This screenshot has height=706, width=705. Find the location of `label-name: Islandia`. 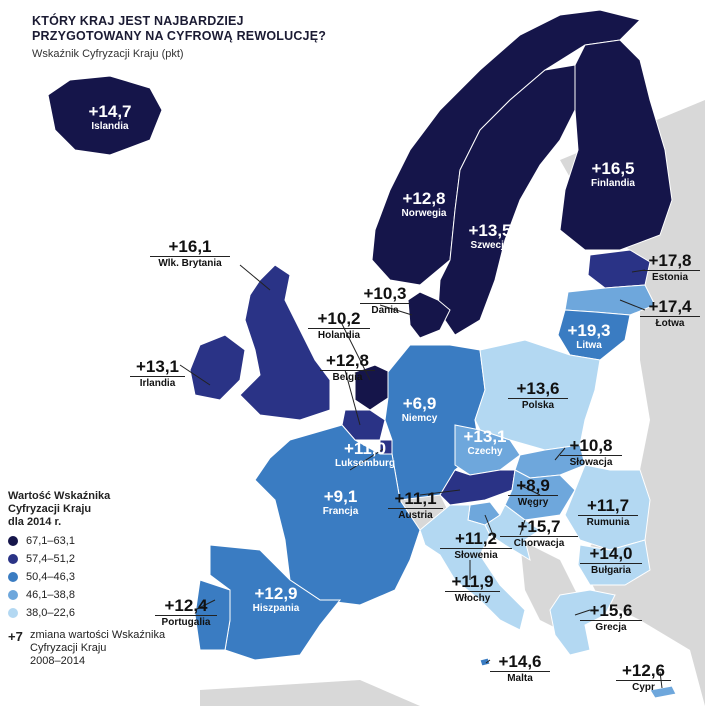

label-name: Islandia is located at coordinates (110, 126).